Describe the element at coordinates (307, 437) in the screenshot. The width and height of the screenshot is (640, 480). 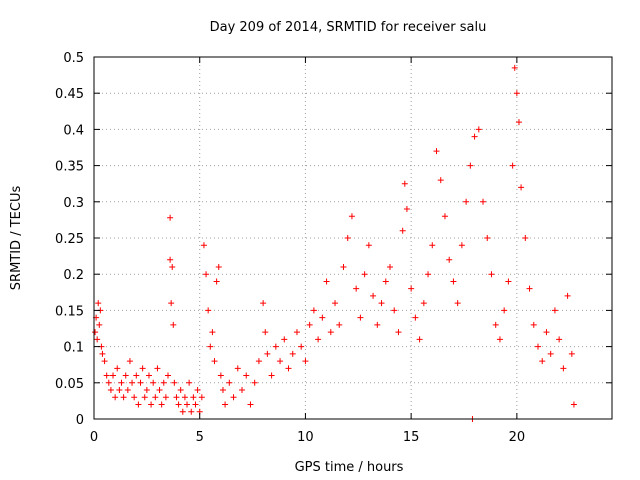
I see `x-tick-labels: 0 5 10 15 20` at that location.